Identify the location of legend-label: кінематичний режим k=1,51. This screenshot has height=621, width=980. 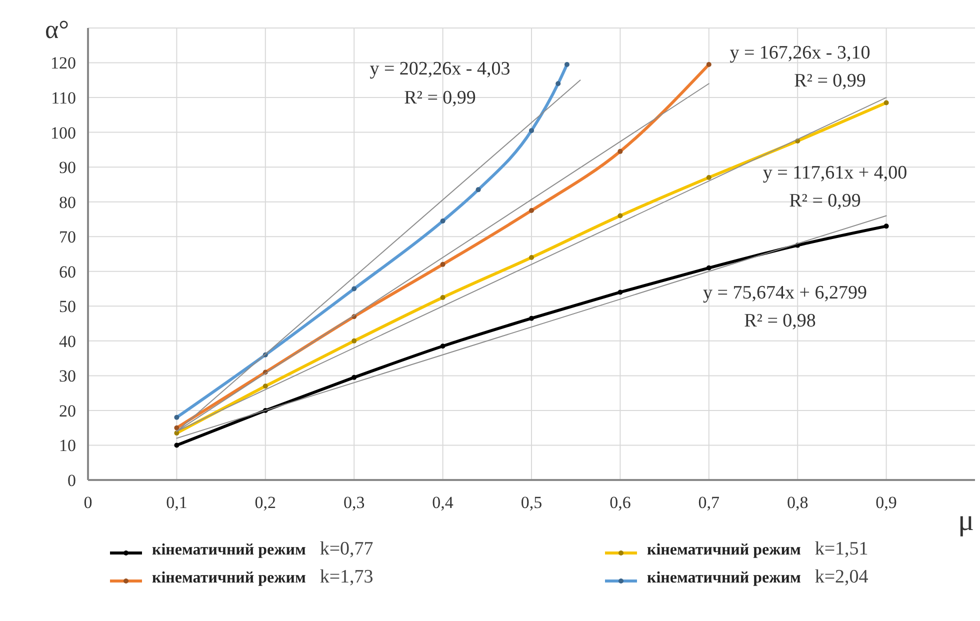
(757, 549).